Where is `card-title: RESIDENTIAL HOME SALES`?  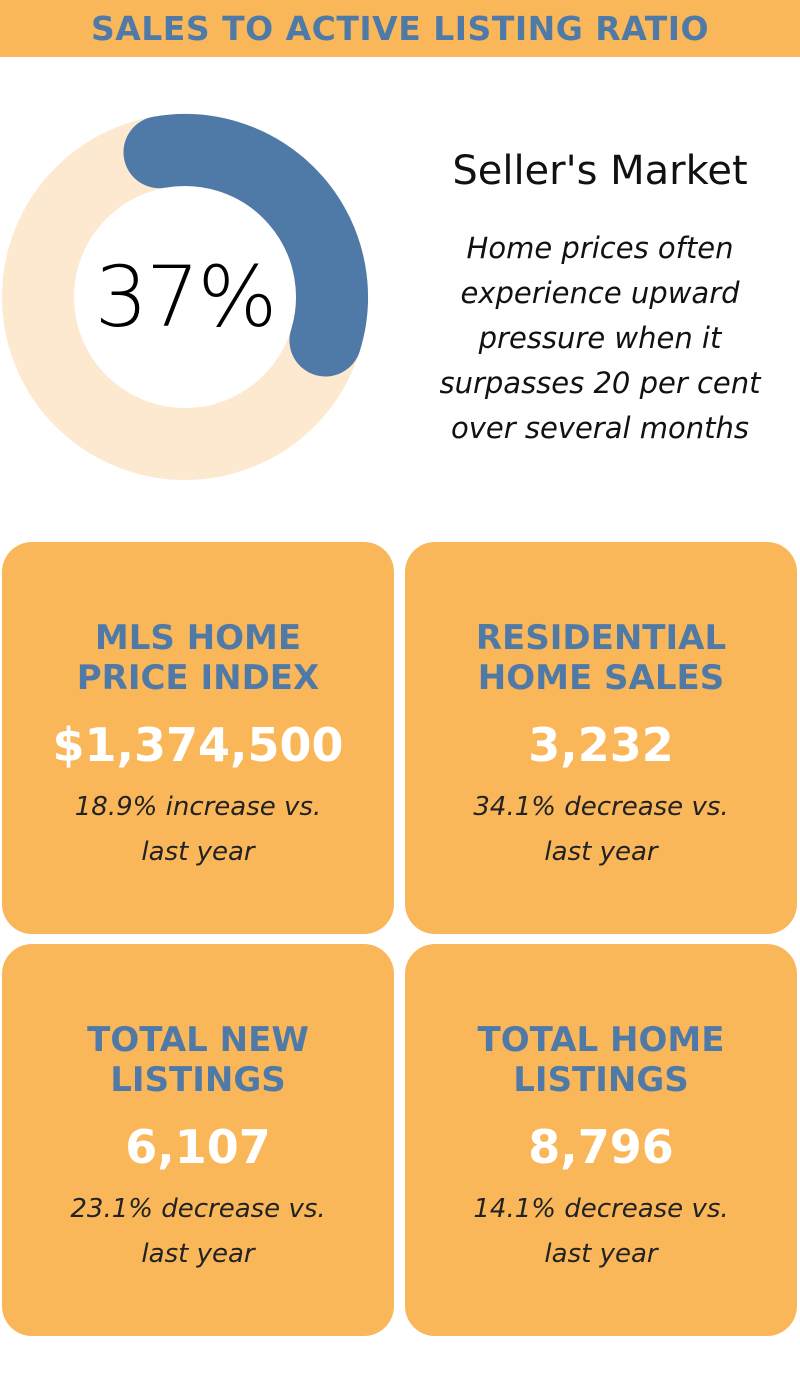
card-title: RESIDENTIAL HOME SALES is located at coordinates (601, 658).